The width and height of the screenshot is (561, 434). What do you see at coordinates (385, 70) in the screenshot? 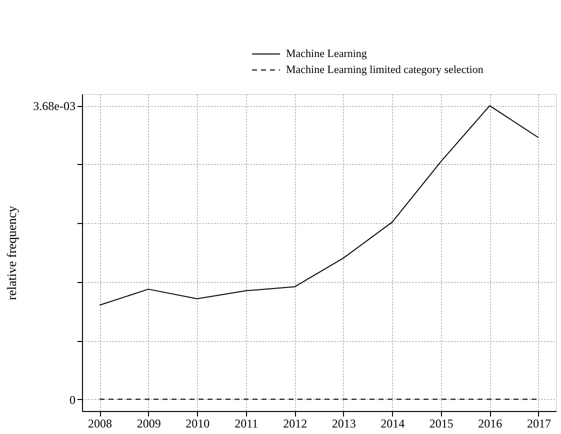
I see `legend-label: Machine Learning limited category selection` at bounding box center [385, 70].